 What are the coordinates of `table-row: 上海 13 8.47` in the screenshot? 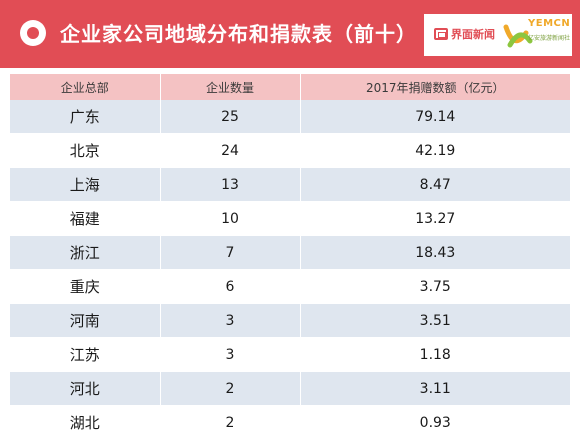 It's located at (290, 184).